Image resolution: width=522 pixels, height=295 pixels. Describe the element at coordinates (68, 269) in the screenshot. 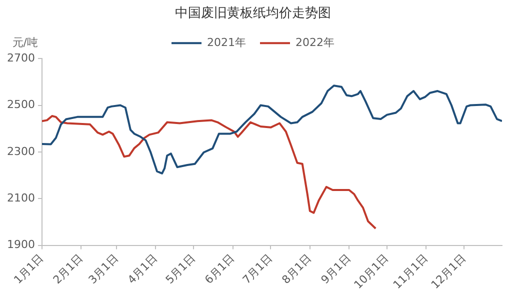

I see `x-tick-label: 2月1日` at that location.